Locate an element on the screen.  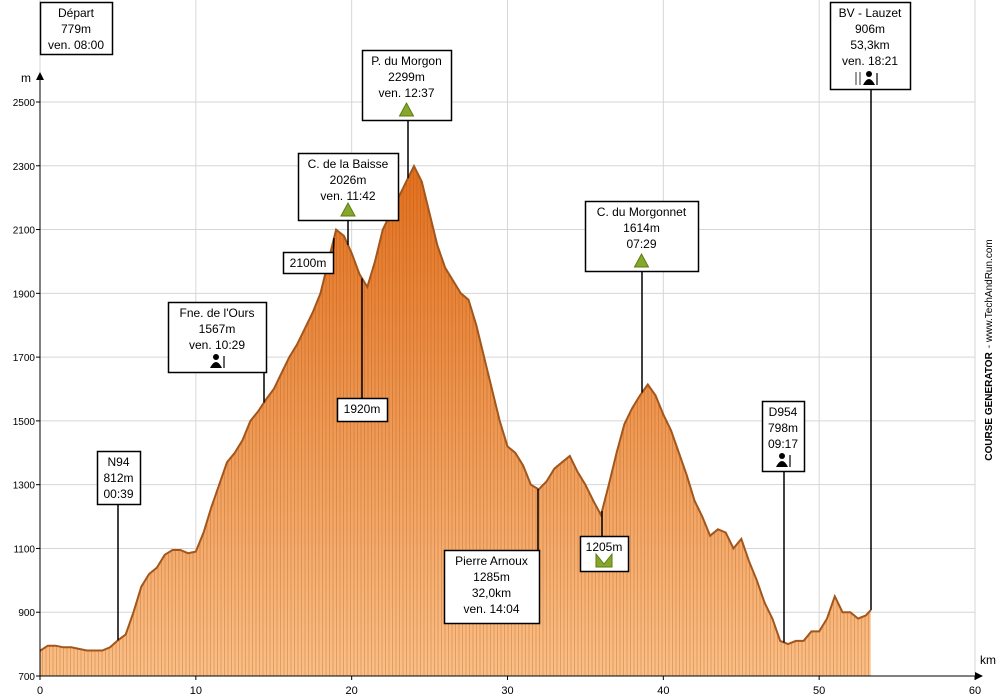
x-tick-label: 0 is located at coordinates (40, 691).